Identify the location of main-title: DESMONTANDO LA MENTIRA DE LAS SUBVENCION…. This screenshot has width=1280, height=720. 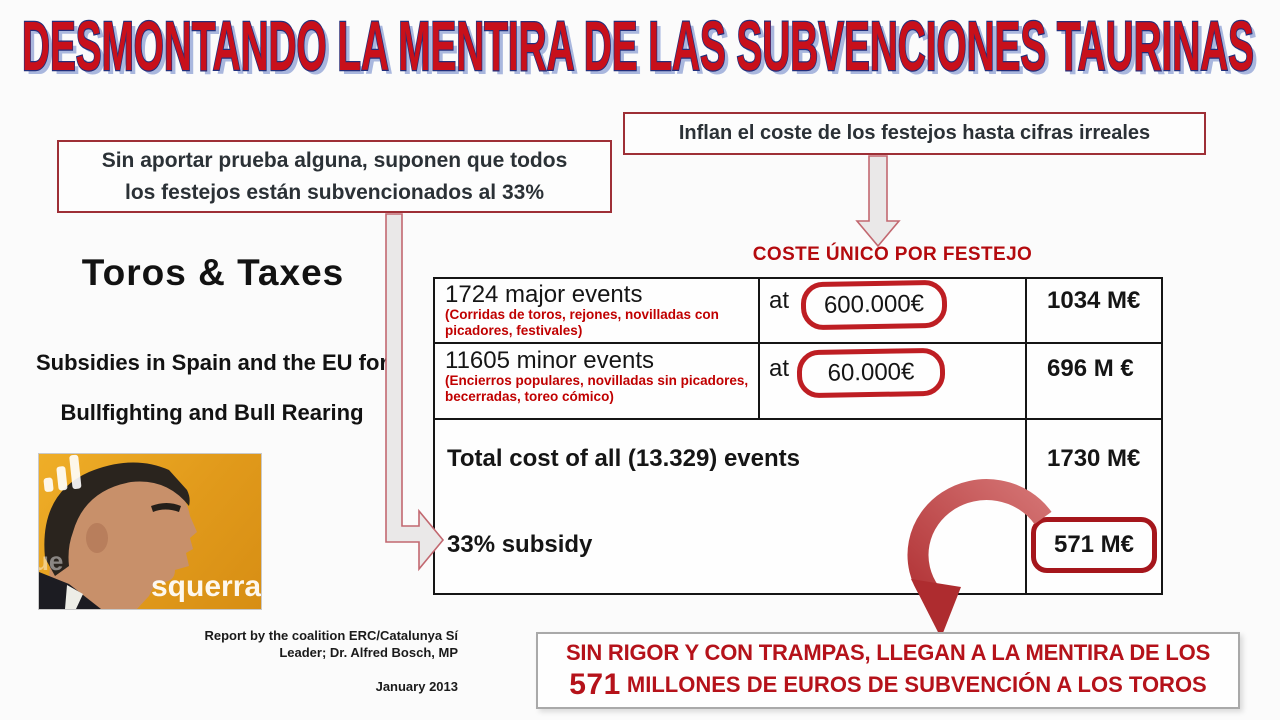
(638, 46).